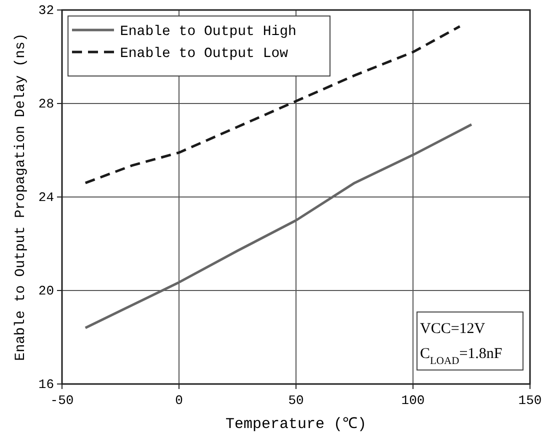  Describe the element at coordinates (208, 32) in the screenshot. I see `legend-label: Enable to Output High` at that location.